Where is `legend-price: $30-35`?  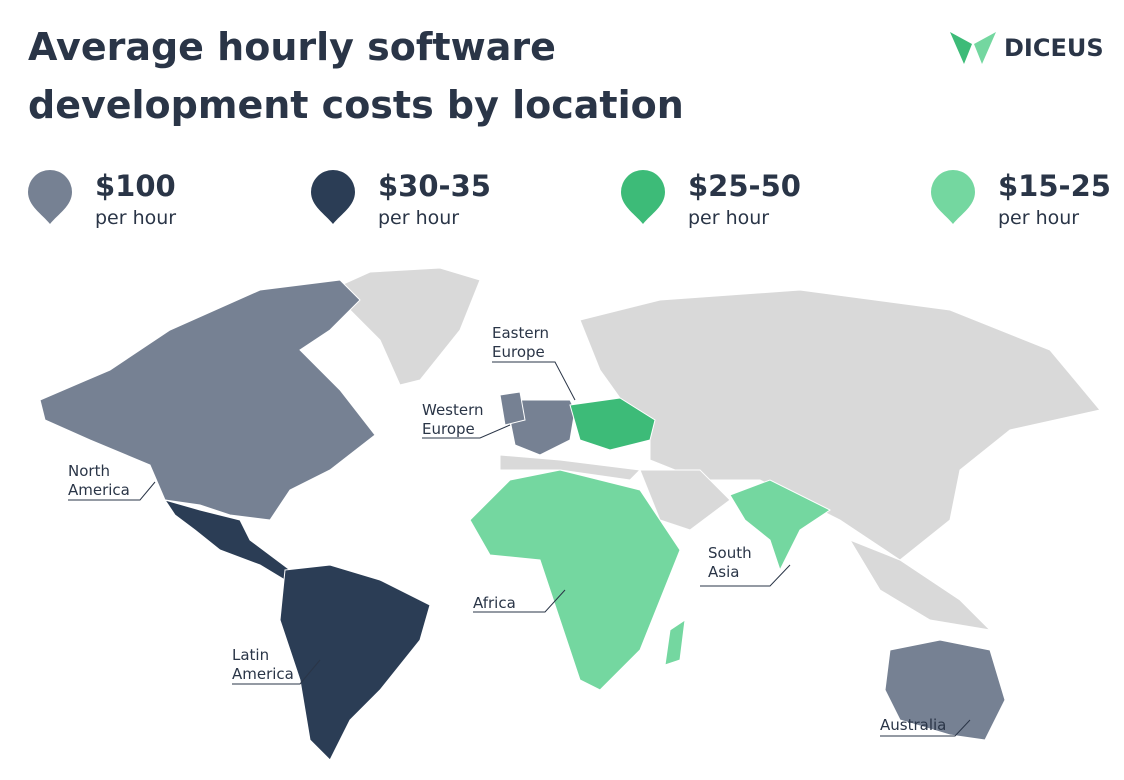
legend-price: $30-35 is located at coordinates (434, 186).